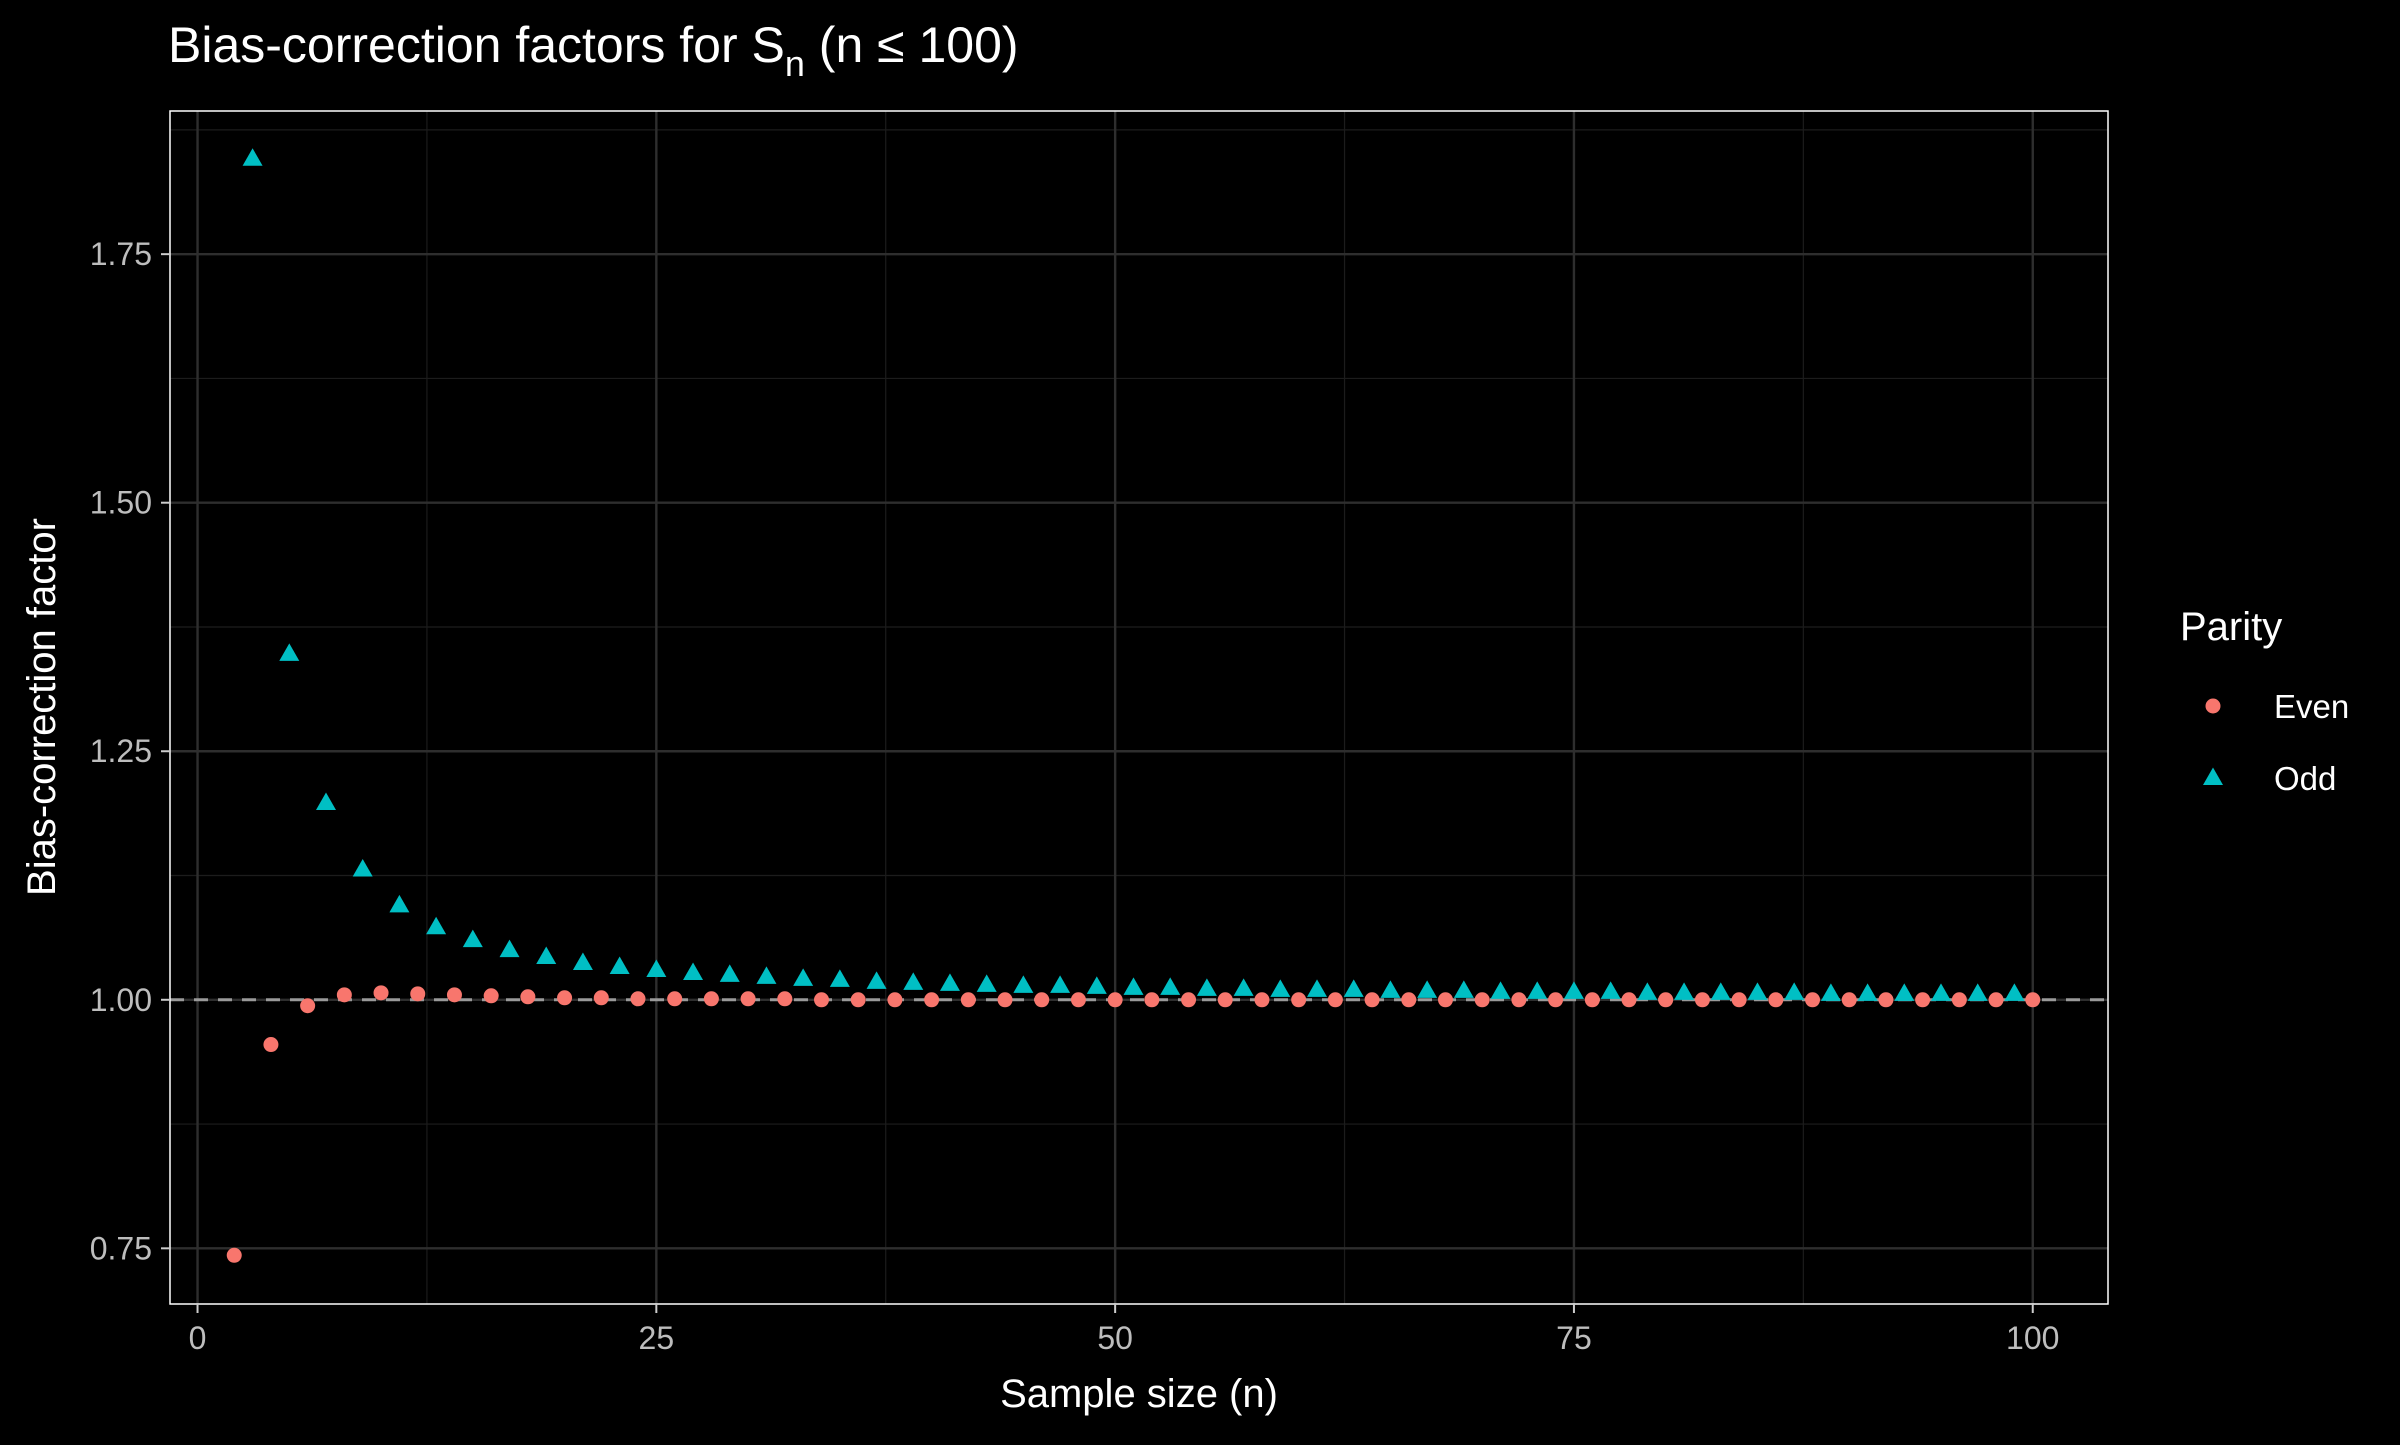 Image resolution: width=2400 pixels, height=1445 pixels. What do you see at coordinates (2311, 706) in the screenshot?
I see `legend-label-even: Even` at bounding box center [2311, 706].